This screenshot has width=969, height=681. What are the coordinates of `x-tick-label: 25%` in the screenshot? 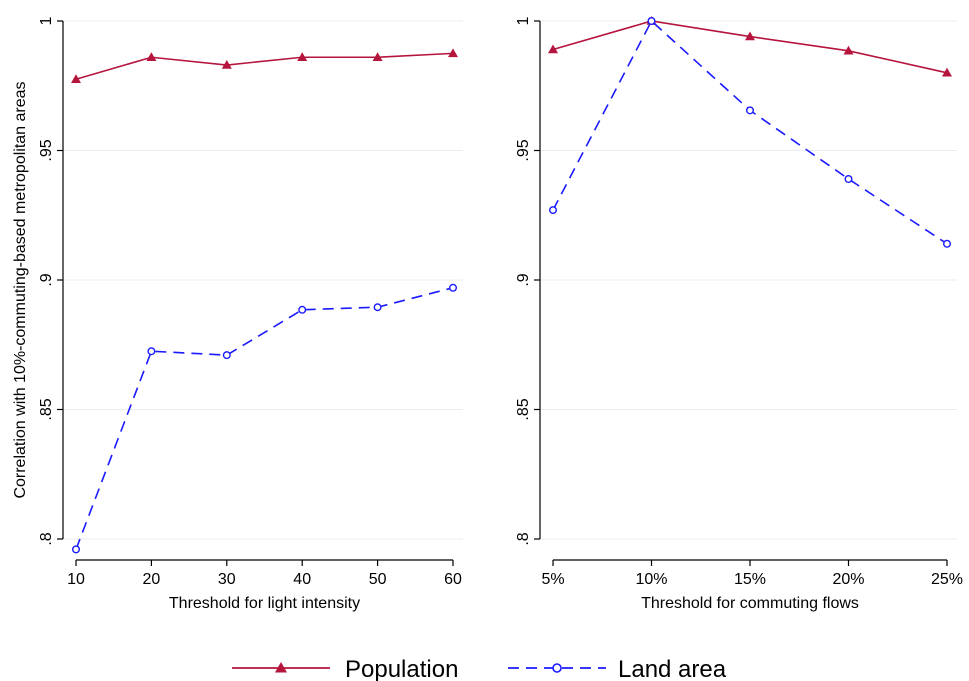 It's located at (947, 579).